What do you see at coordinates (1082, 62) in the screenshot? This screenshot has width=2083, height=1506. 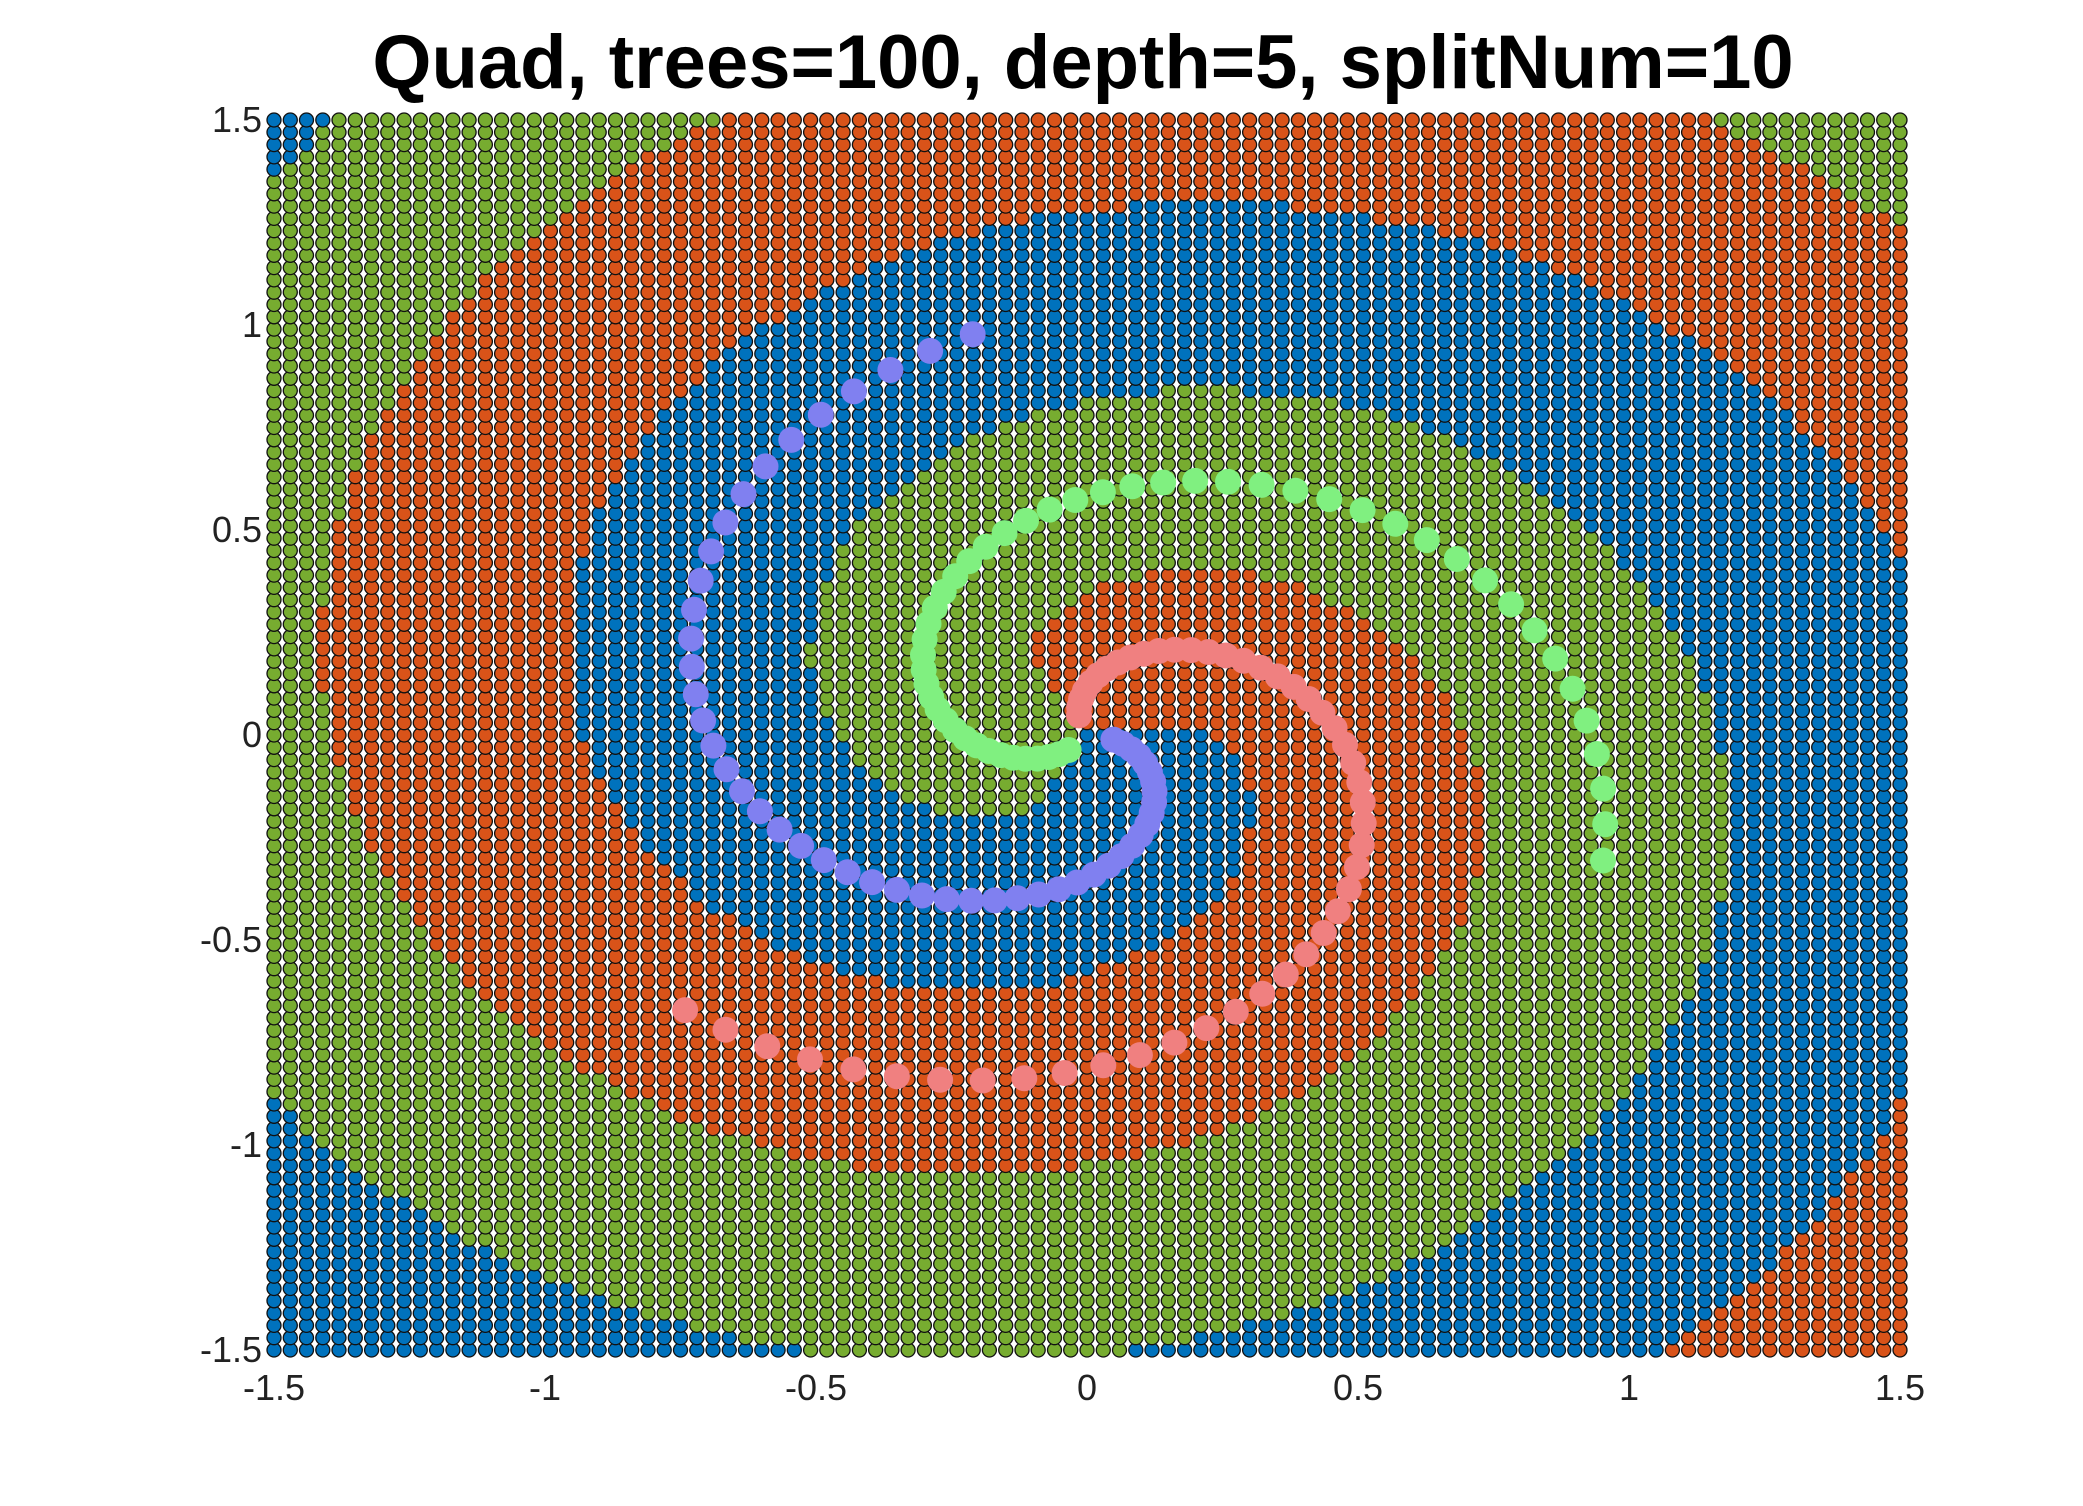 I see `chart-title: Quad, trees=100, depth=5, splitNum=10` at bounding box center [1082, 62].